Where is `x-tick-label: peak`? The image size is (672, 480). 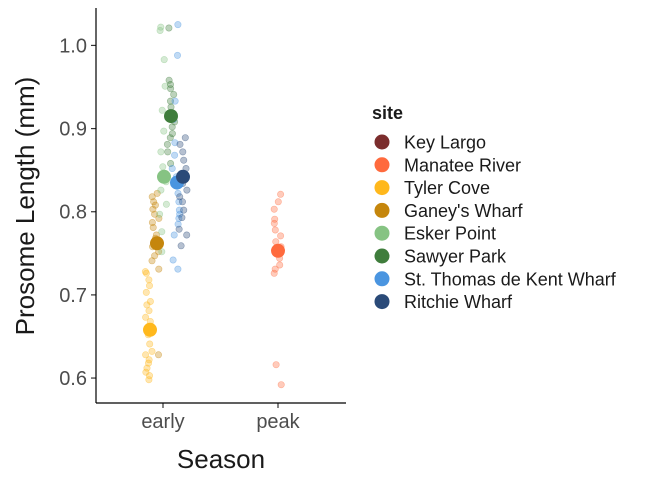
x-tick-label: peak is located at coordinates (278, 422).